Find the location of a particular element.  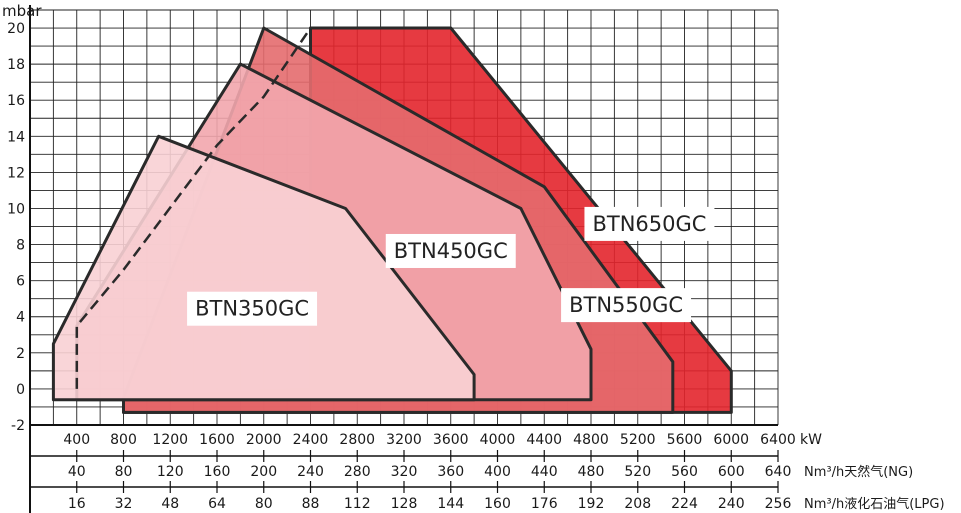

x-tick-label: 64 is located at coordinates (217, 504).